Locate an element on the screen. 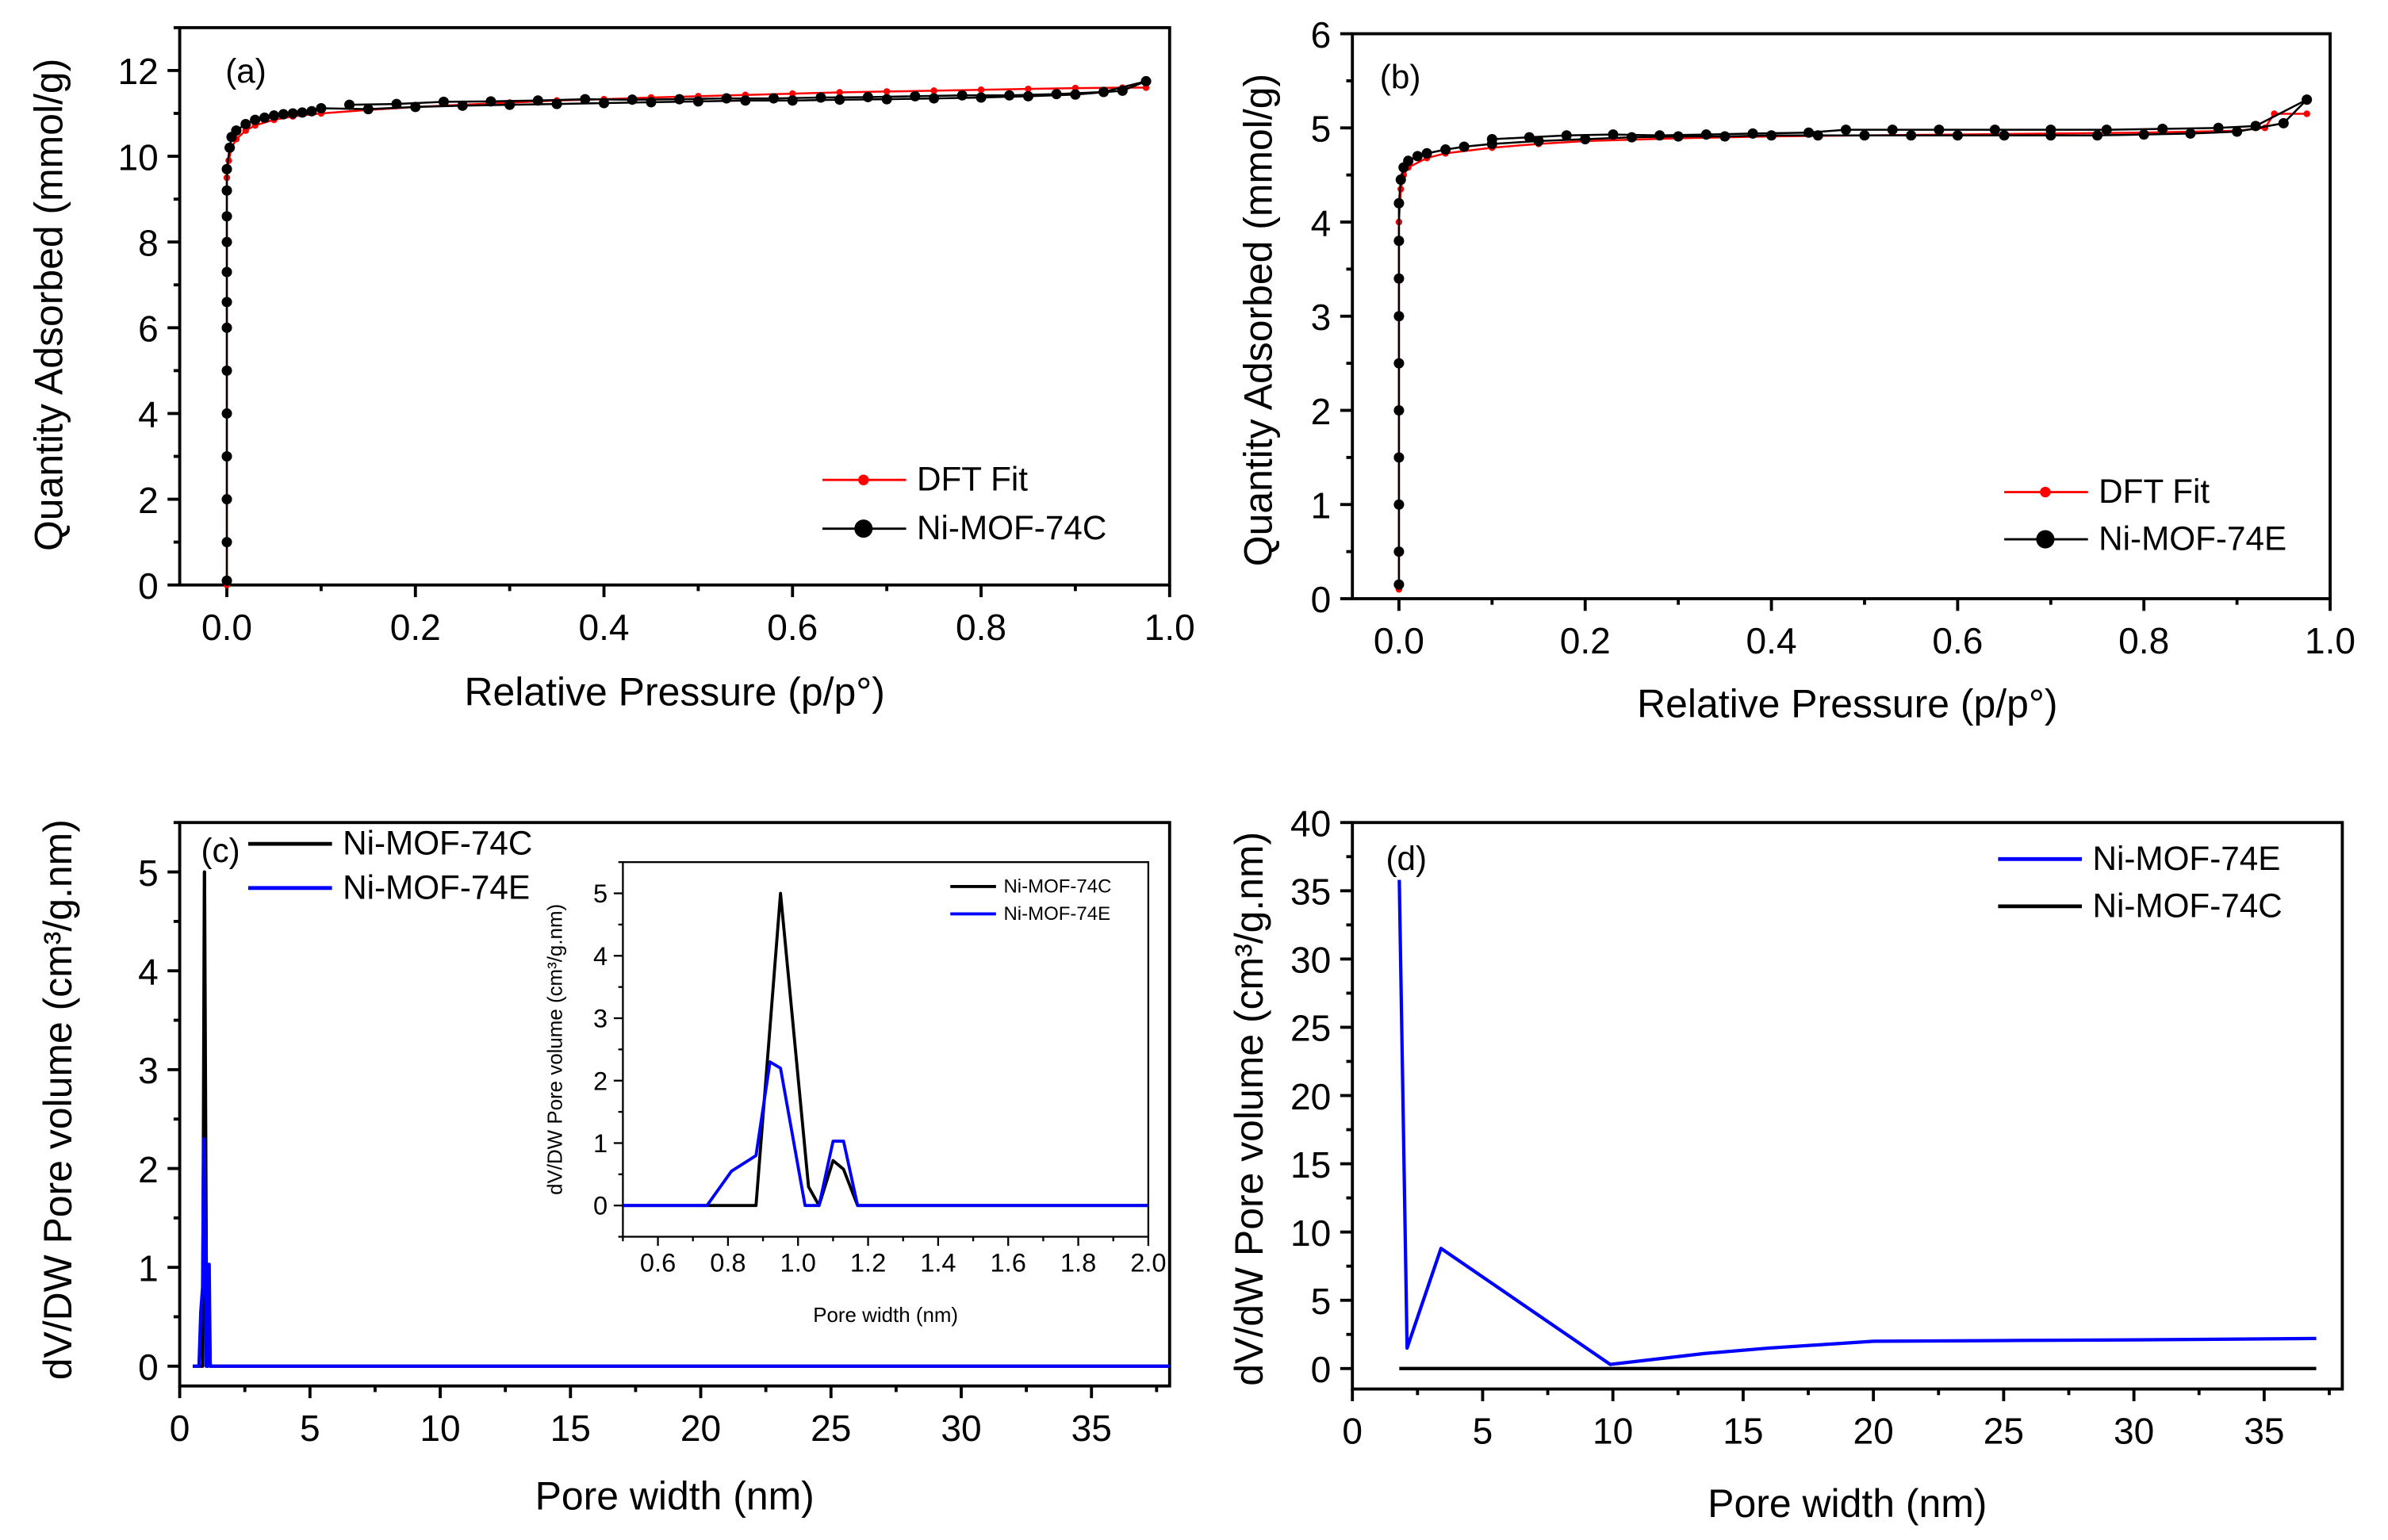 Image resolution: width=2388 pixels, height=1540 pixels. panel-label: (b) is located at coordinates (1400, 77).